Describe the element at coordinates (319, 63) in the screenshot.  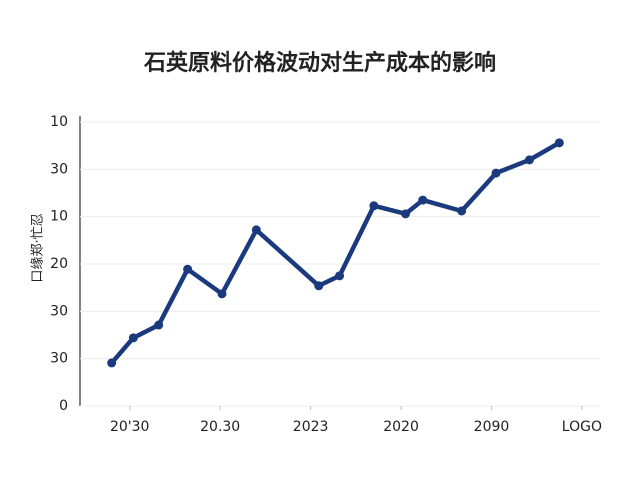
I see `chart-title: 石英原料价格波动对生产成本的影响` at that location.